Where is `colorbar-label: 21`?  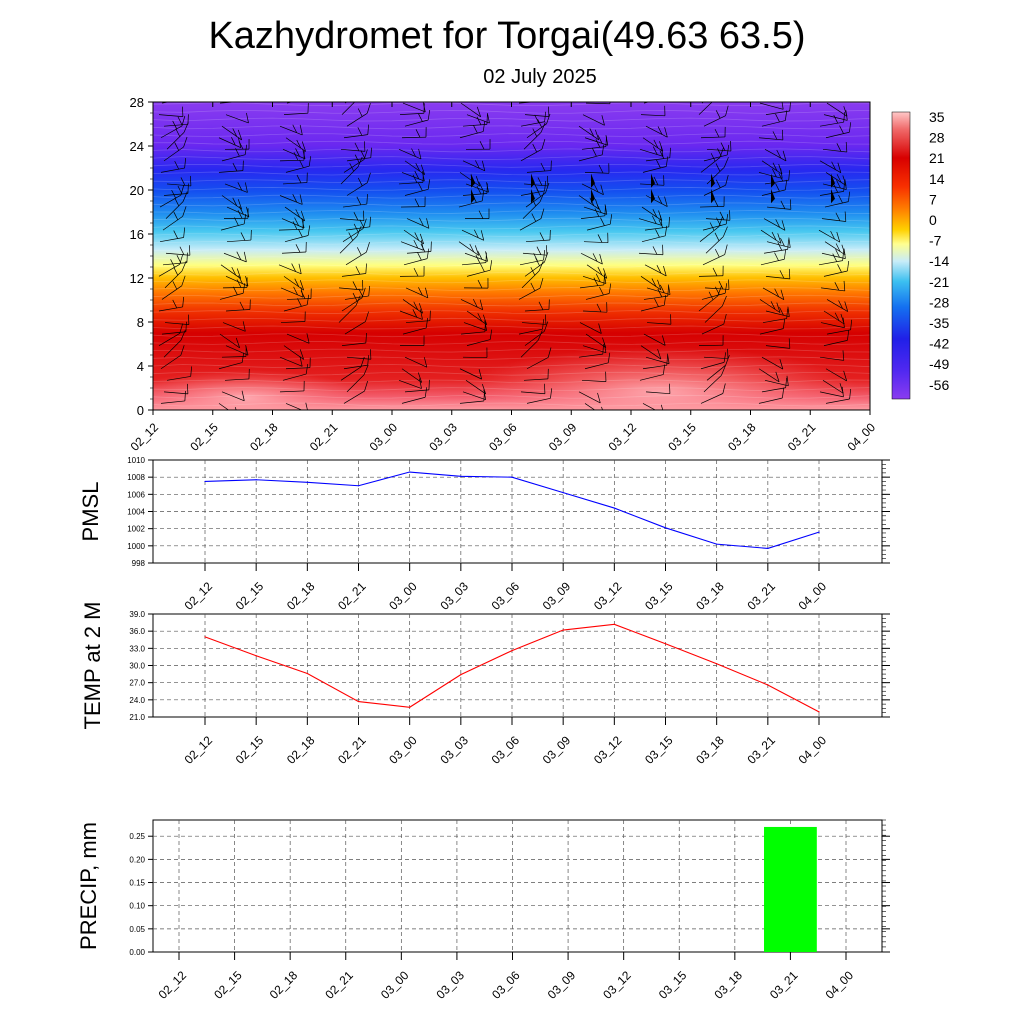
colorbar-label: 21 is located at coordinates (937, 158).